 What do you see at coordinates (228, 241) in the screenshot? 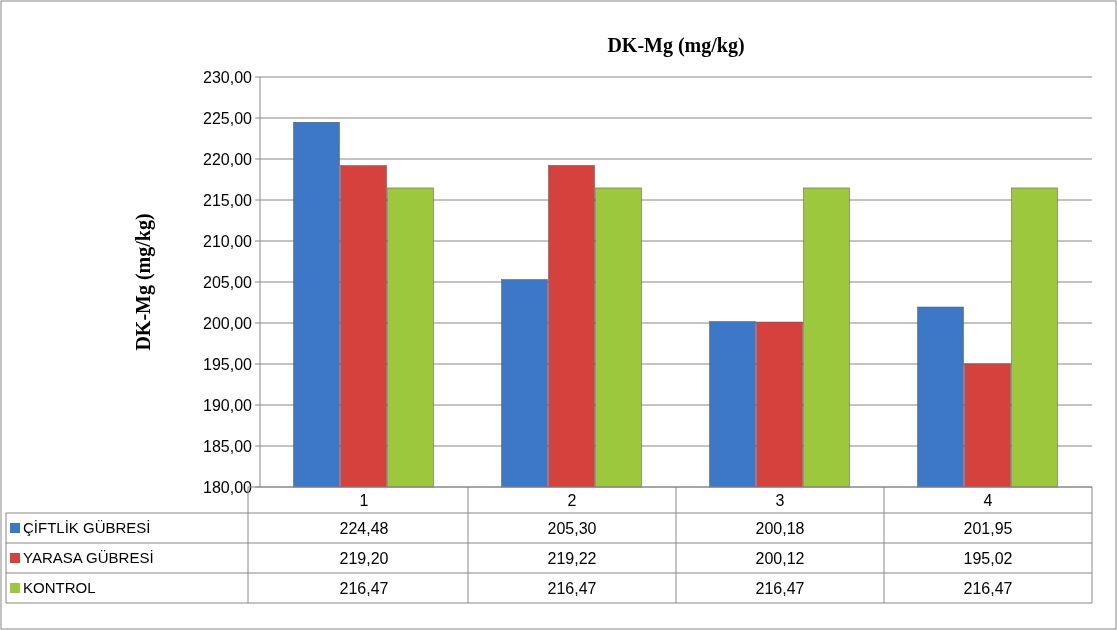
I see `y-tick-label: 210,00` at bounding box center [228, 241].